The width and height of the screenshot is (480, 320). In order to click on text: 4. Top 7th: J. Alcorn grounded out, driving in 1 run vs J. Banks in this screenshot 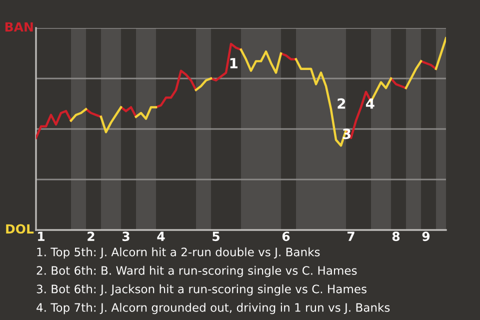, I will do `click(213, 308)`.